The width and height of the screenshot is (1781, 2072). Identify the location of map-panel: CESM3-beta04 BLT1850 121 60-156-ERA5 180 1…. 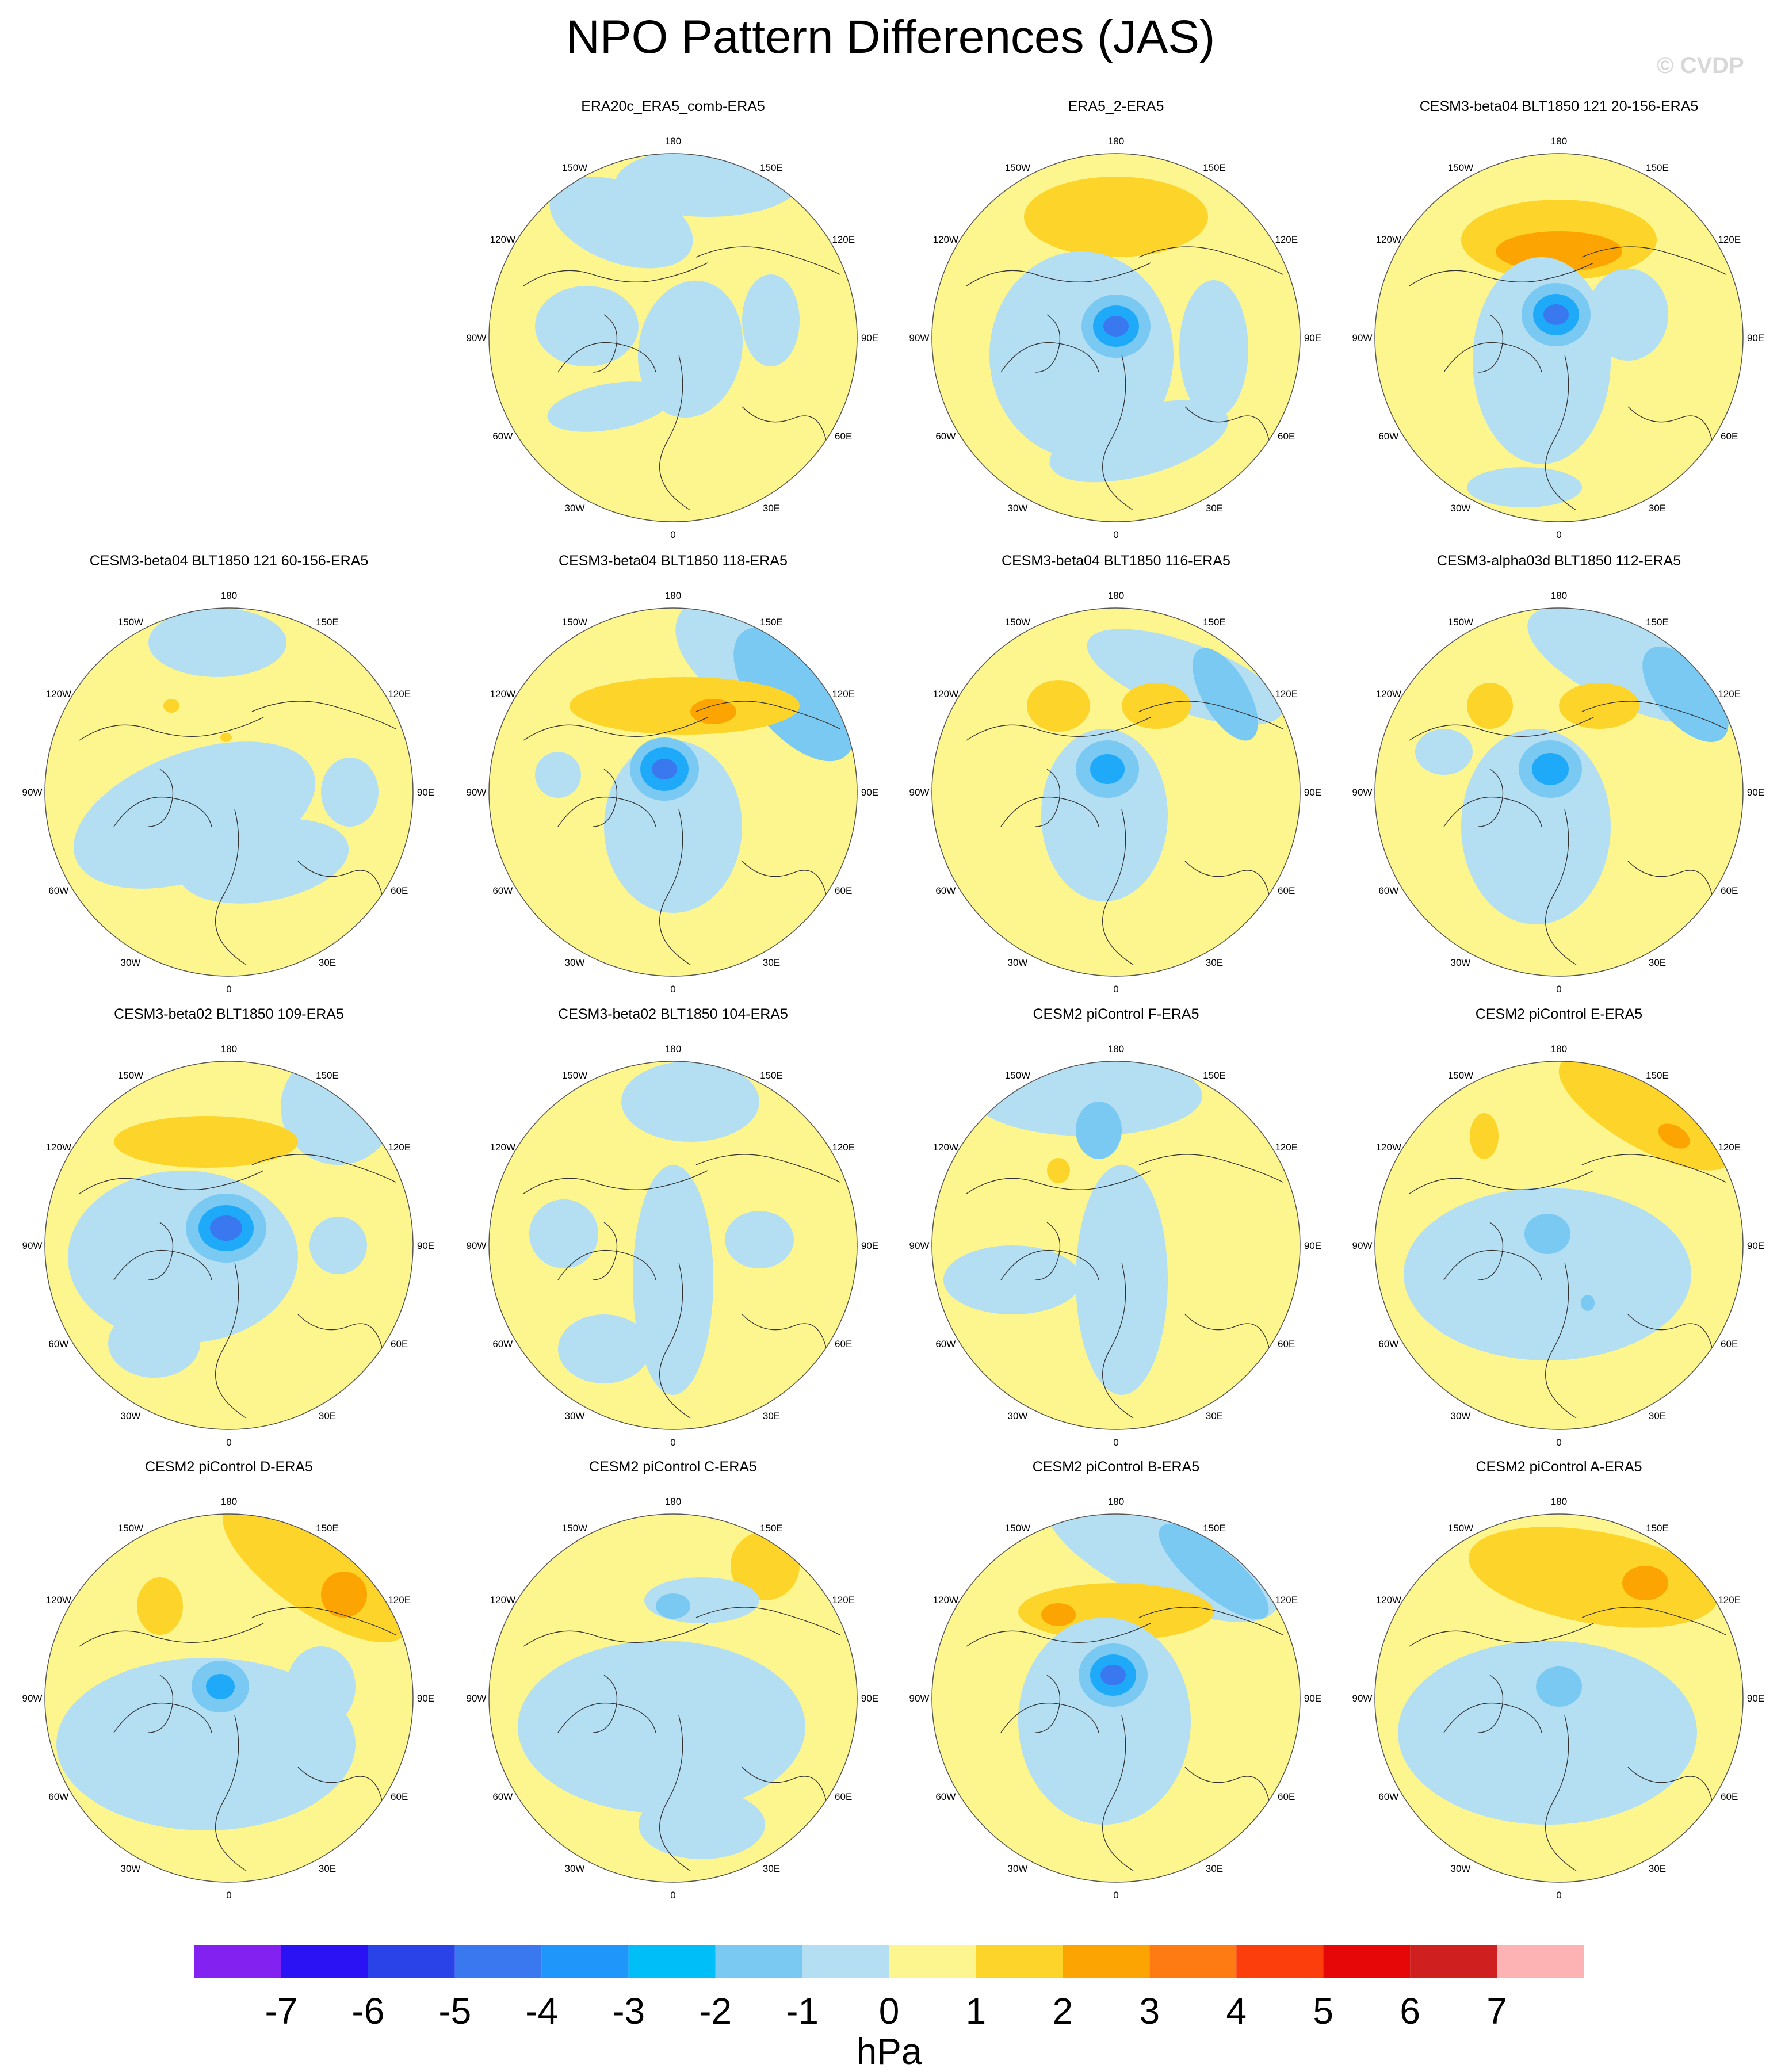
(229, 779).